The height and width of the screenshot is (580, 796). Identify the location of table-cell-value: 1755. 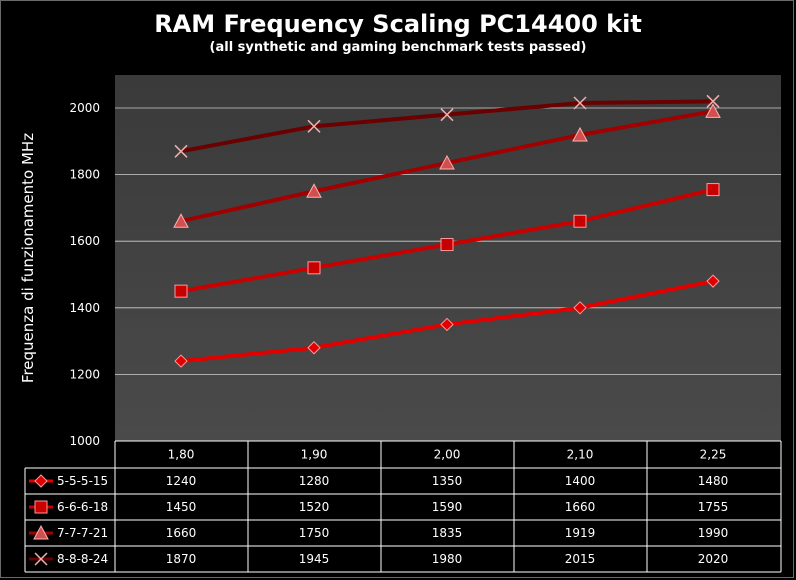
(713, 507).